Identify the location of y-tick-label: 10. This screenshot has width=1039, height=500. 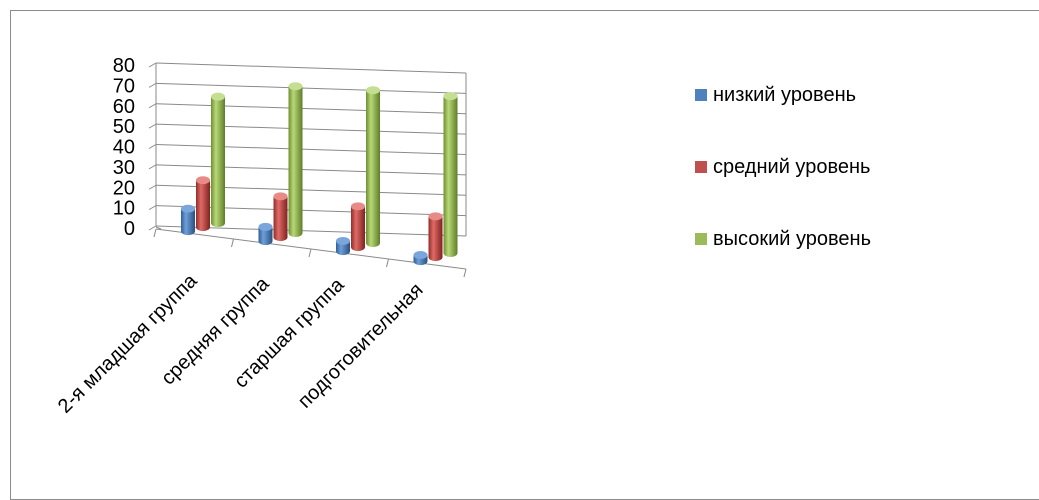
(124, 209).